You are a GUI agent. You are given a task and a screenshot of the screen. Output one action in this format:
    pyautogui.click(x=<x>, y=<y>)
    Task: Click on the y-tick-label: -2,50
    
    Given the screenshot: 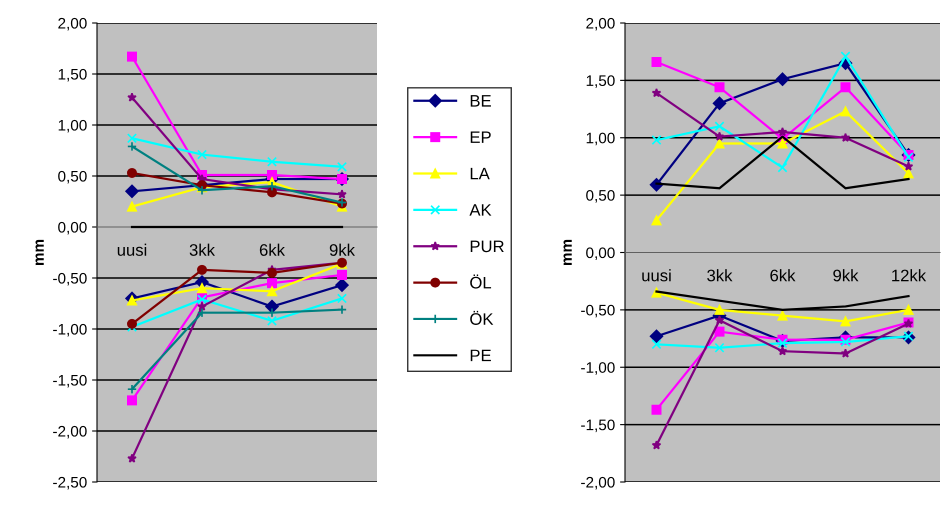 What is the action you would take?
    pyautogui.click(x=70, y=483)
    